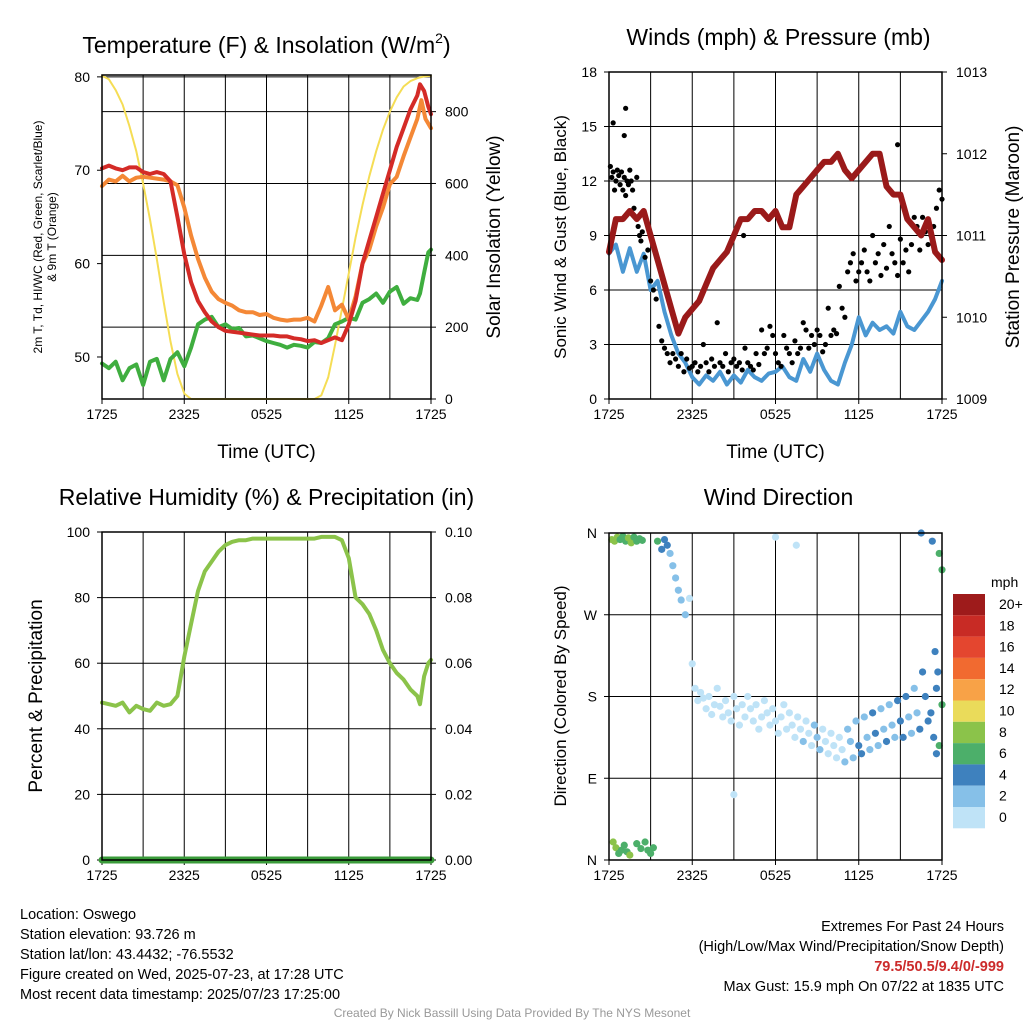 This screenshot has height=1024, width=1024. I want to click on y2-tick-label: 0, so click(449, 399).